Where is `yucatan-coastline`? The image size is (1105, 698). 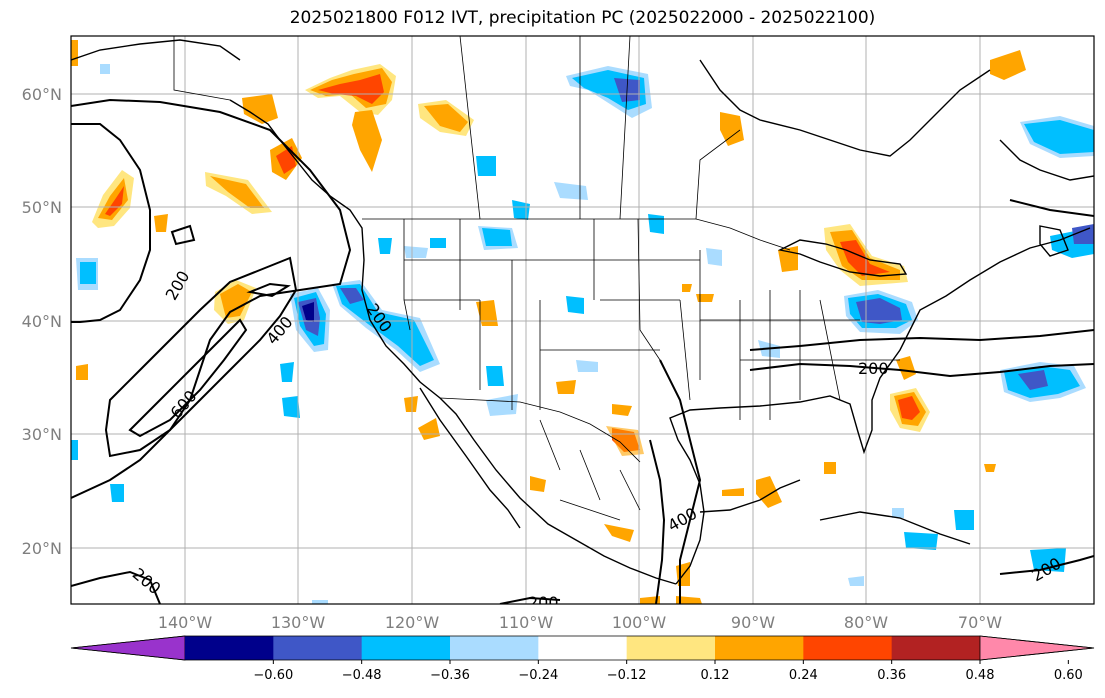 yucatan-coastline is located at coordinates (750, 496).